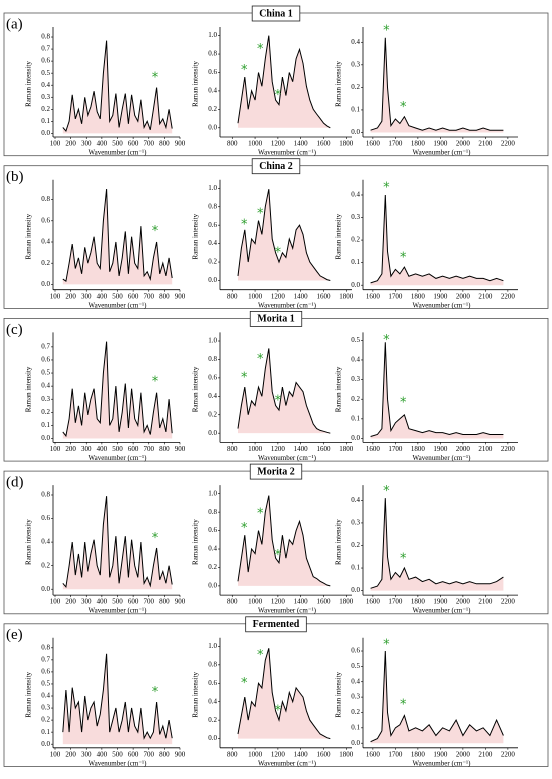 The image size is (552, 779). What do you see at coordinates (102, 602) in the screenshot?
I see `x-tick-label: 400` at bounding box center [102, 602].